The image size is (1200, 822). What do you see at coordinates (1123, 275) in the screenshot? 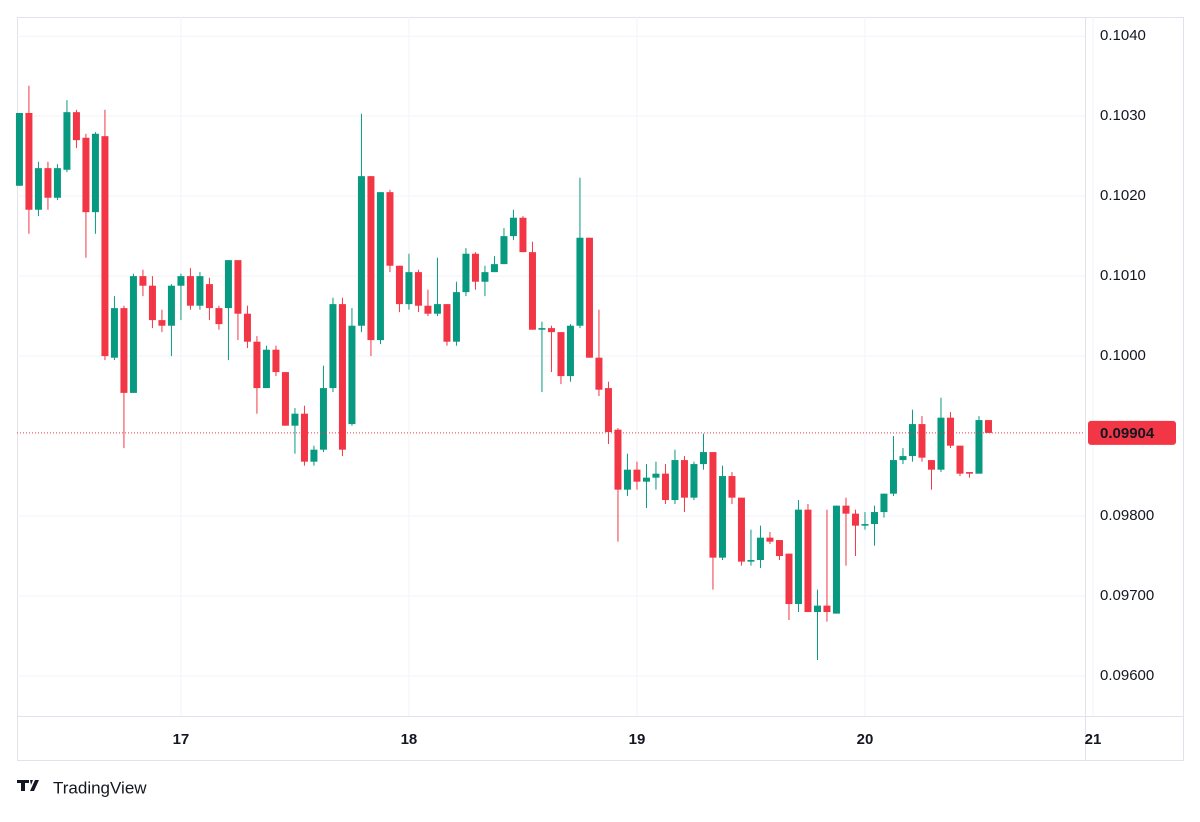
I see `y-tick-label: 0.1010` at bounding box center [1123, 275].